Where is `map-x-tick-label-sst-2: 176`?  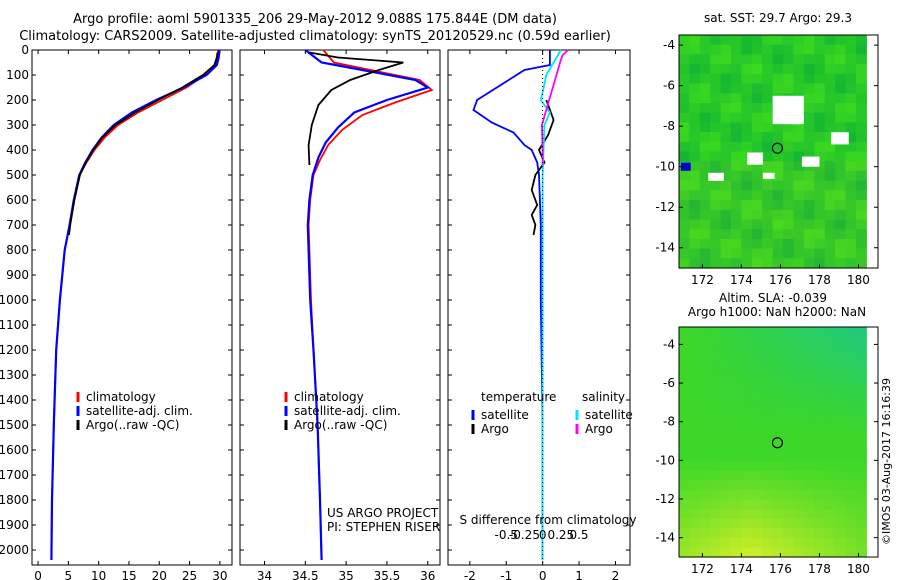
map-x-tick-label-sst-2: 176 is located at coordinates (780, 280).